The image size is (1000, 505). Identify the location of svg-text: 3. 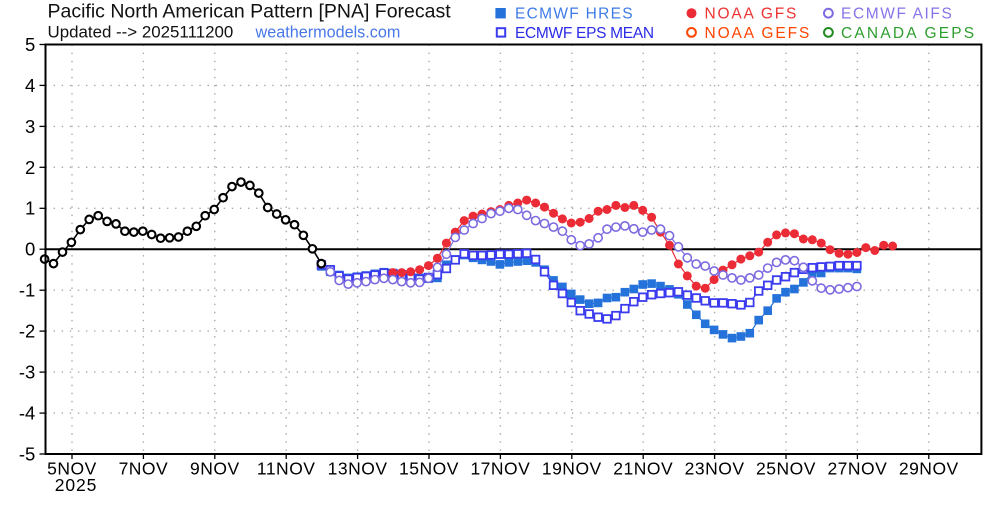
(30, 126).